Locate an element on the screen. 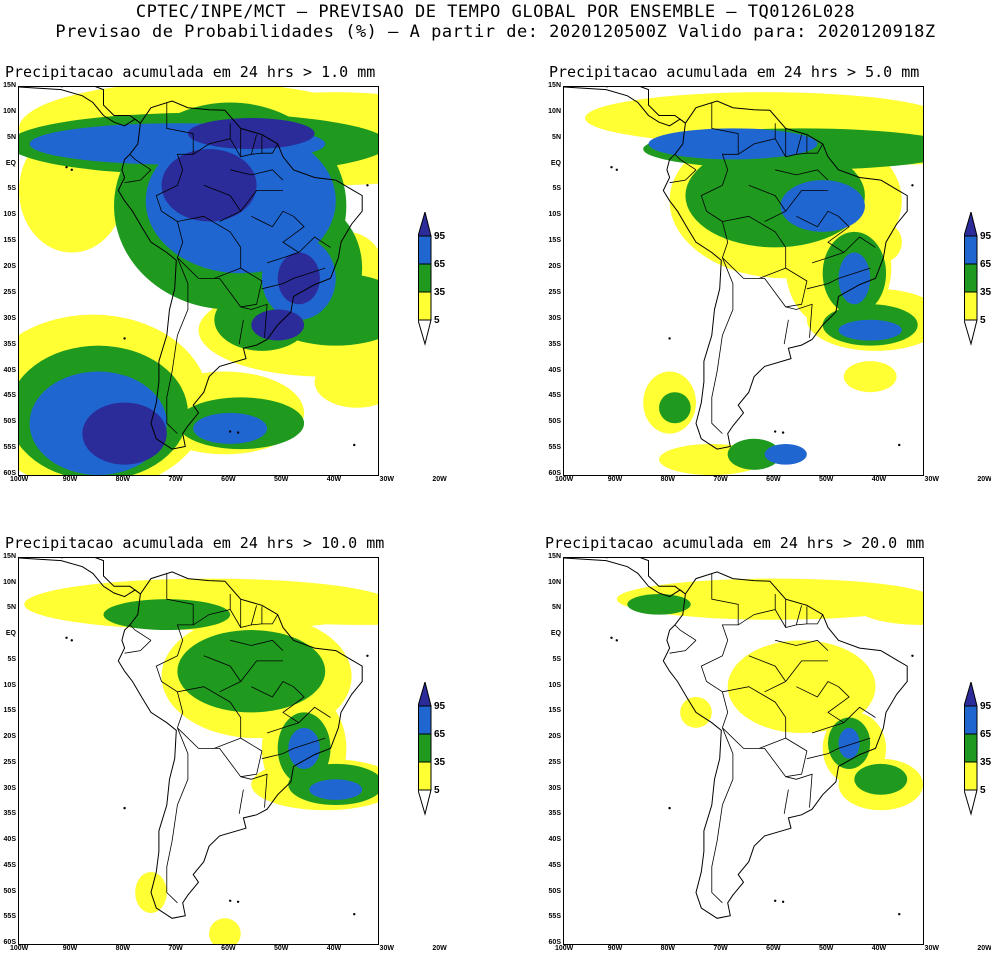  colorbar-label: 35 is located at coordinates (985, 762).